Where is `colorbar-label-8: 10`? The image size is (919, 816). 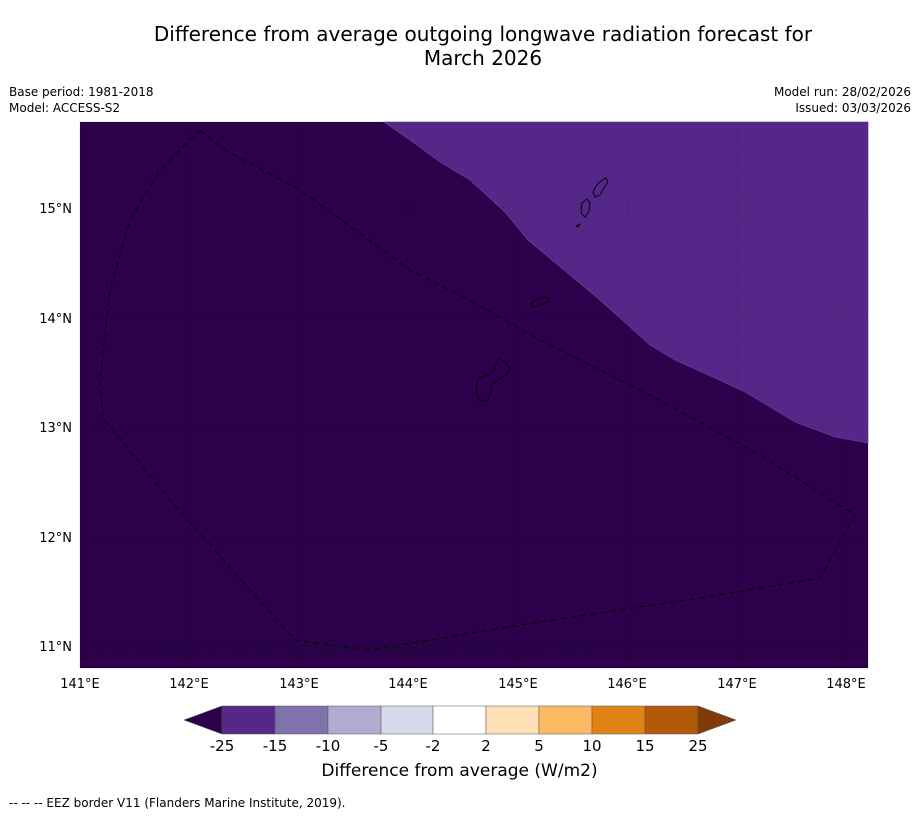
colorbar-label-8: 10 is located at coordinates (592, 746).